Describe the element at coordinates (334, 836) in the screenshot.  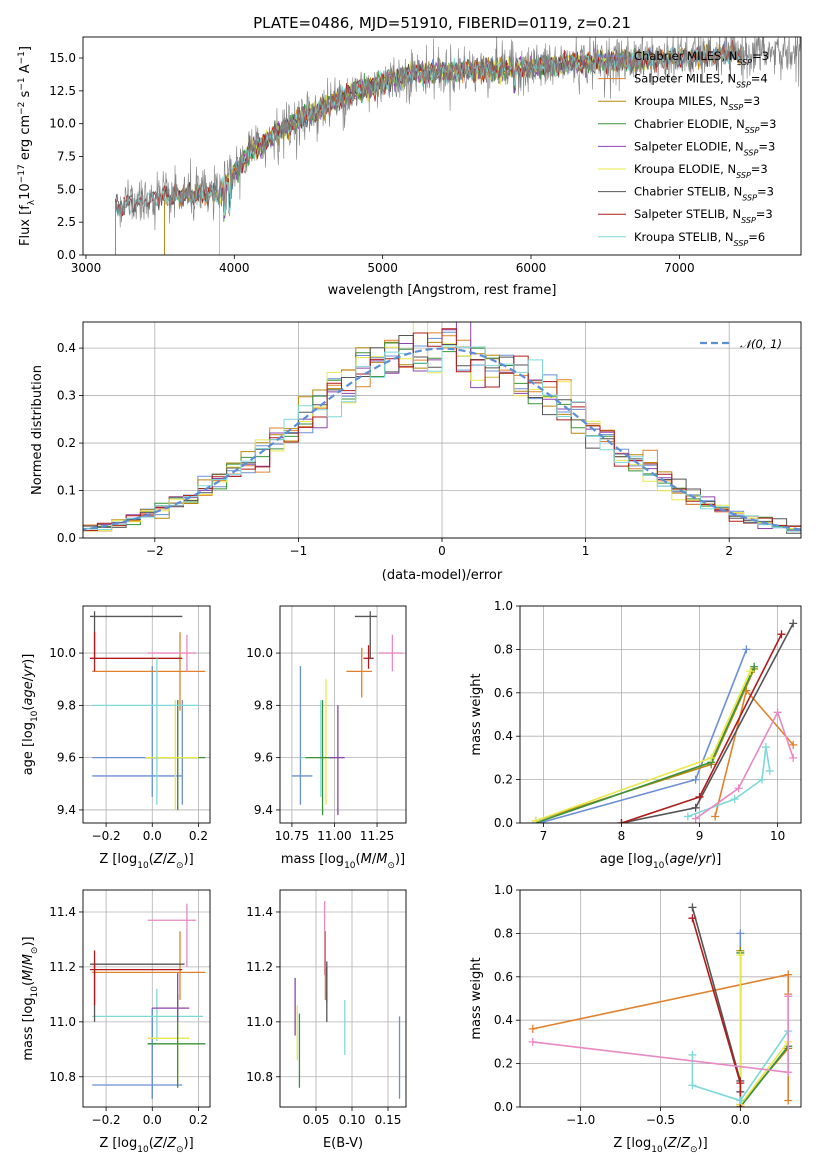
I see `x-tick-label: 11.00` at that location.